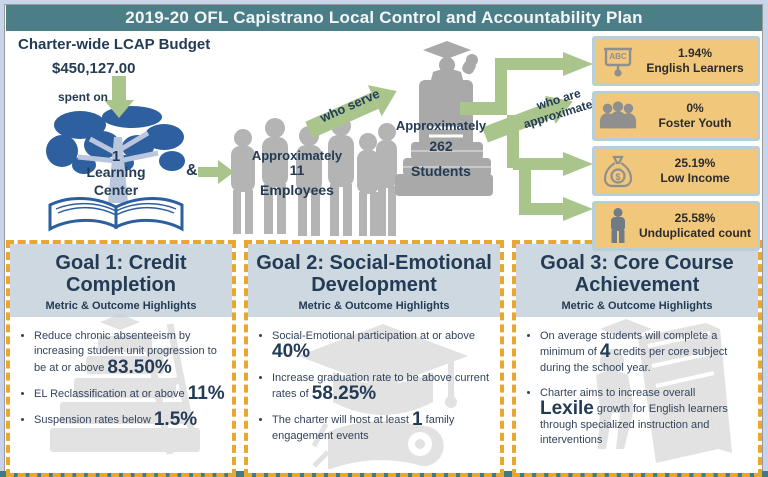  I want to click on right-arrow-icon, so click(216, 172).